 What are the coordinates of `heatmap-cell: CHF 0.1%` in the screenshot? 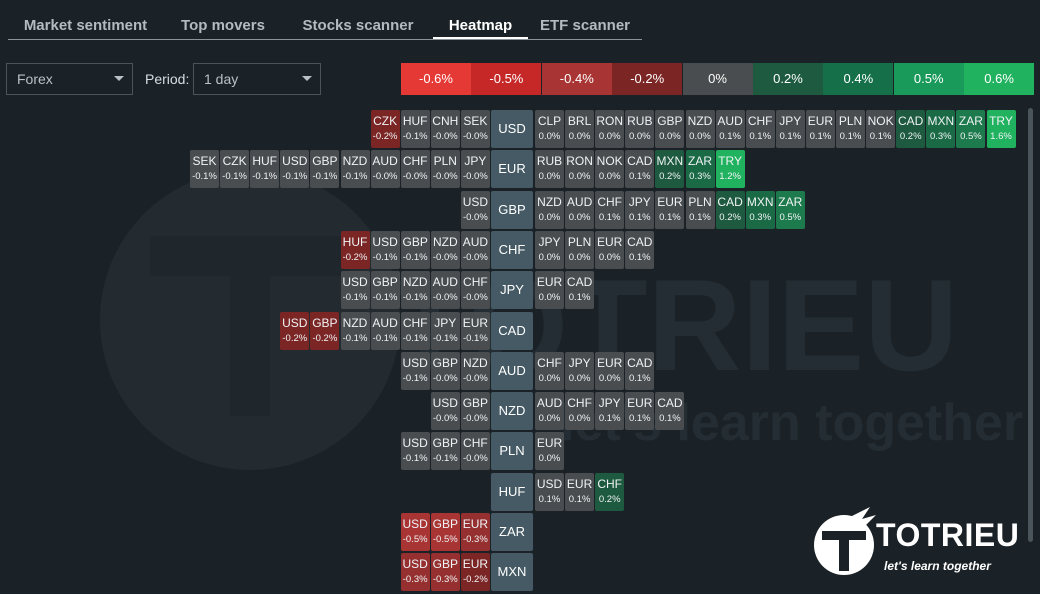 It's located at (760, 129).